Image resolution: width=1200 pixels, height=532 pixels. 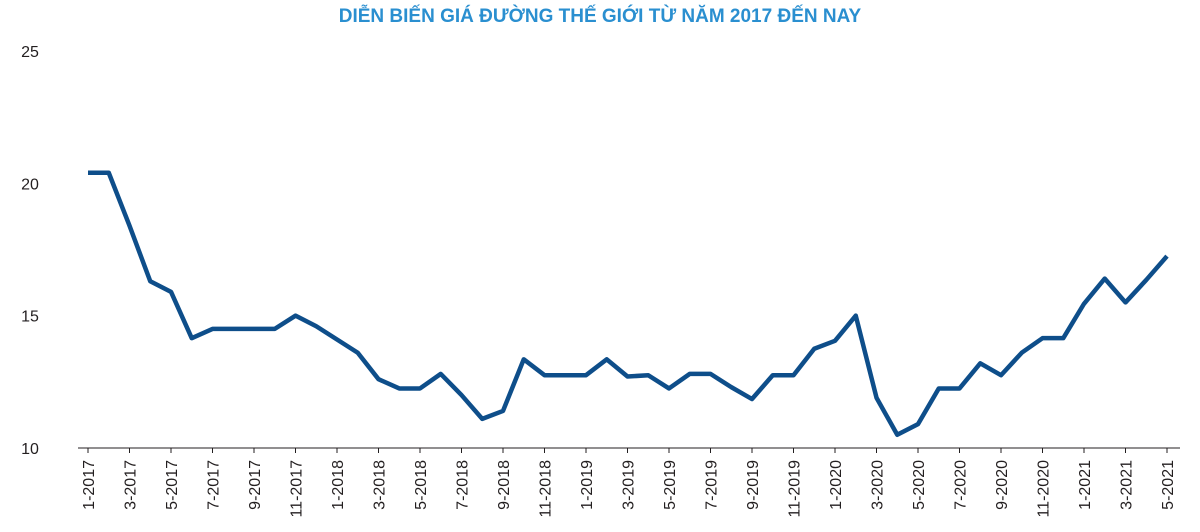 I want to click on x-tick-label: 9-2017, so click(x=255, y=485).